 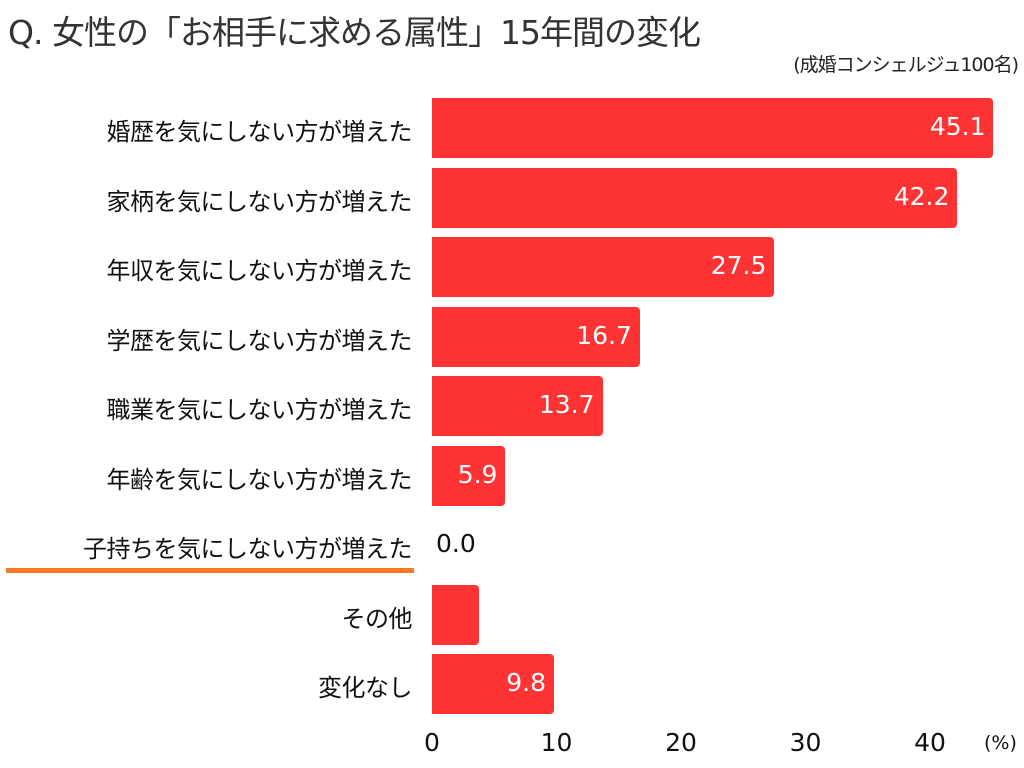 I want to click on category-label: その他, so click(x=377, y=618).